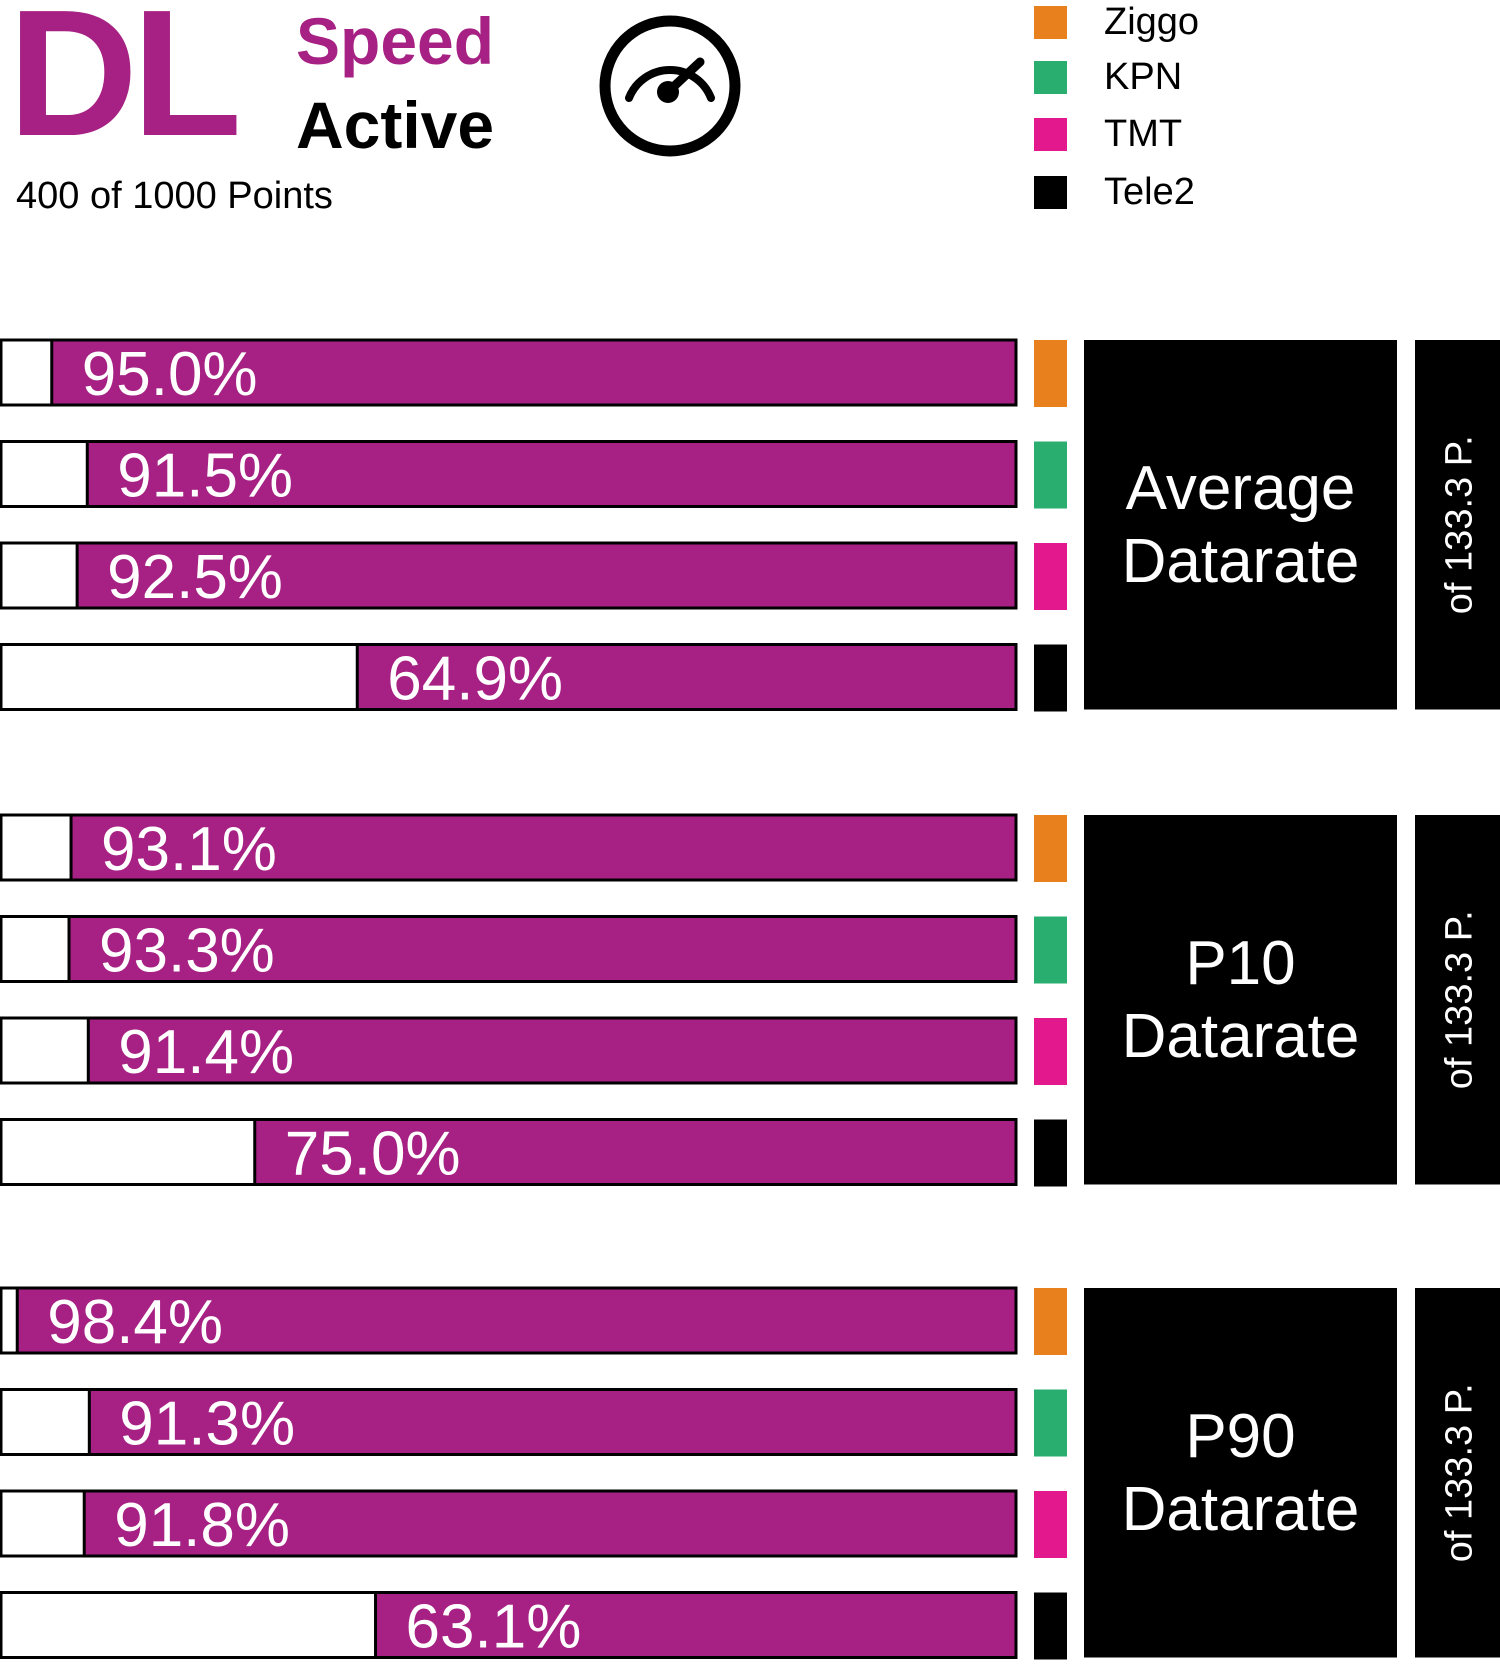  I want to click on group-title-2-line-2: Datarate, so click(1241, 1036).